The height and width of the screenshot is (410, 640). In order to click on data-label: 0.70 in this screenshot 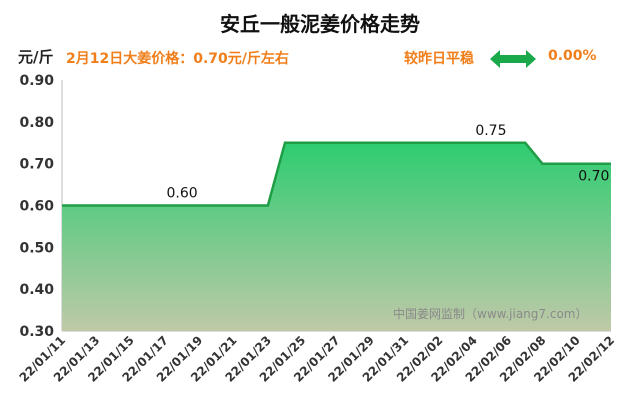, I will do `click(593, 177)`.